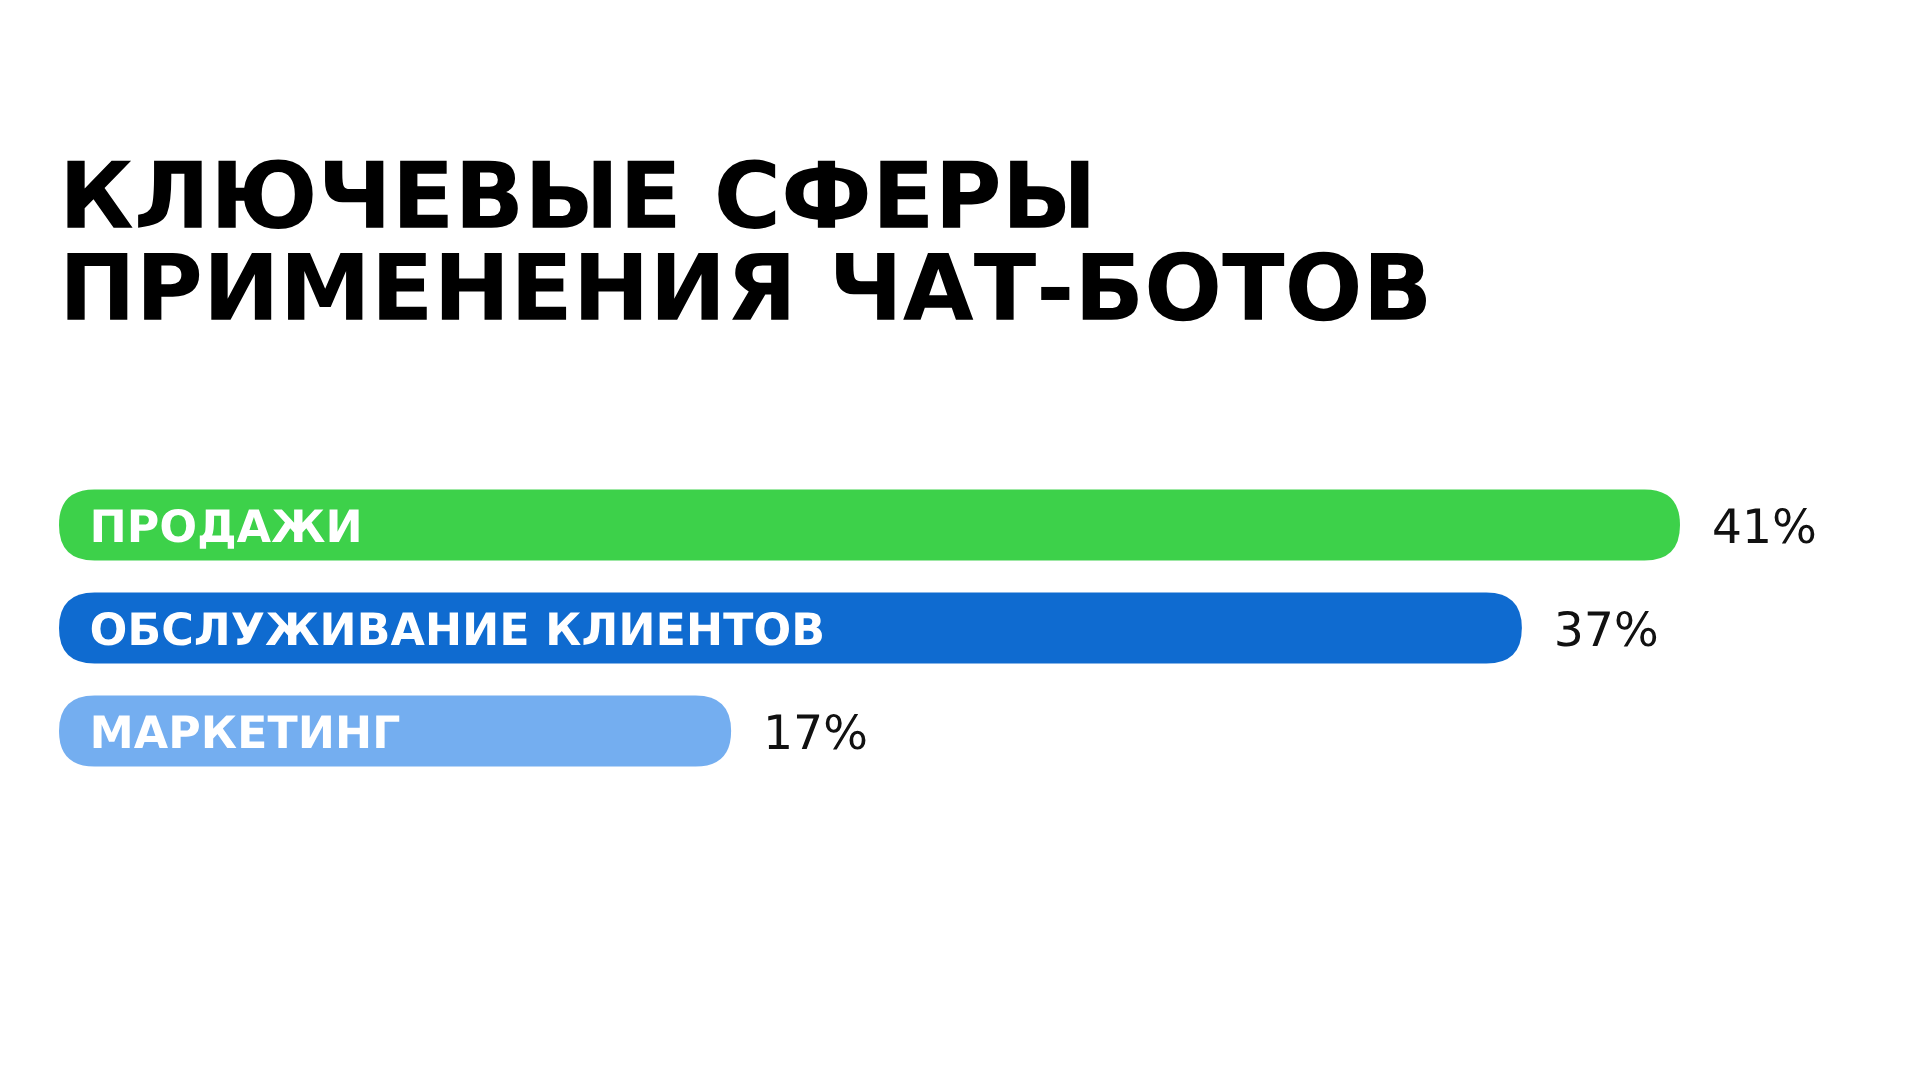  Describe the element at coordinates (746, 240) in the screenshot. I see `chart-title: КЛЮЧЕВЫЕ СФЕРЫ ПРИМЕНЕНИЯ ЧАТ-БОТОВ` at that location.